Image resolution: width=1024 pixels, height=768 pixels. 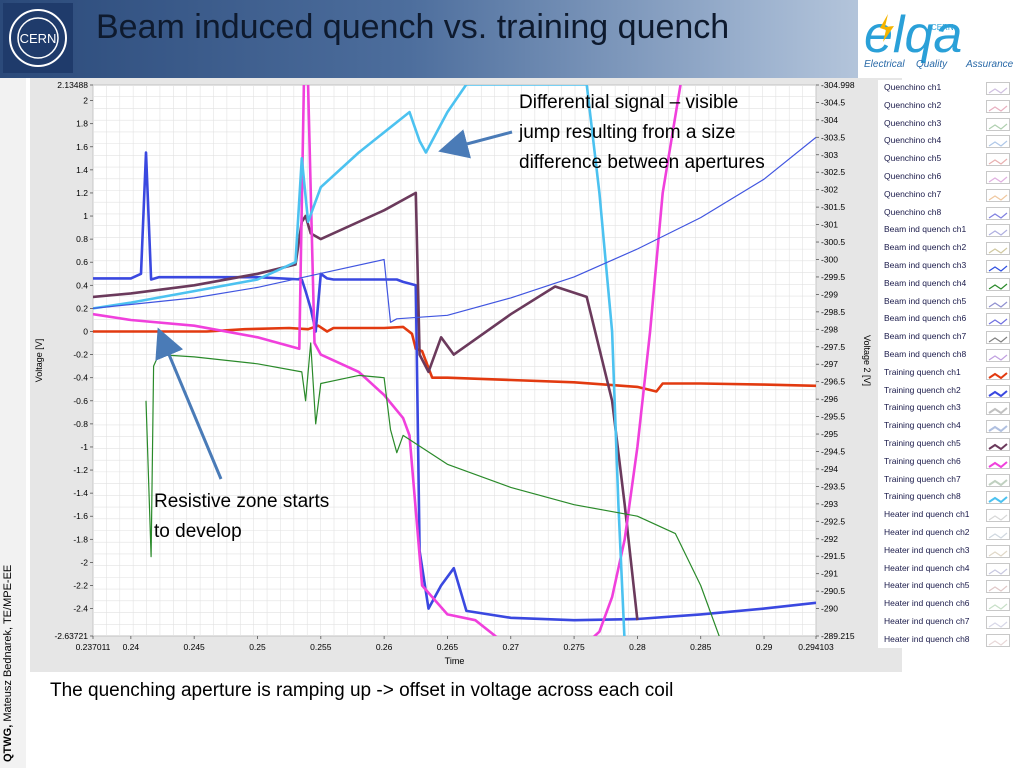 What do you see at coordinates (950, 338) in the screenshot?
I see `legend-item: Beam ind quench ch7` at bounding box center [950, 338].